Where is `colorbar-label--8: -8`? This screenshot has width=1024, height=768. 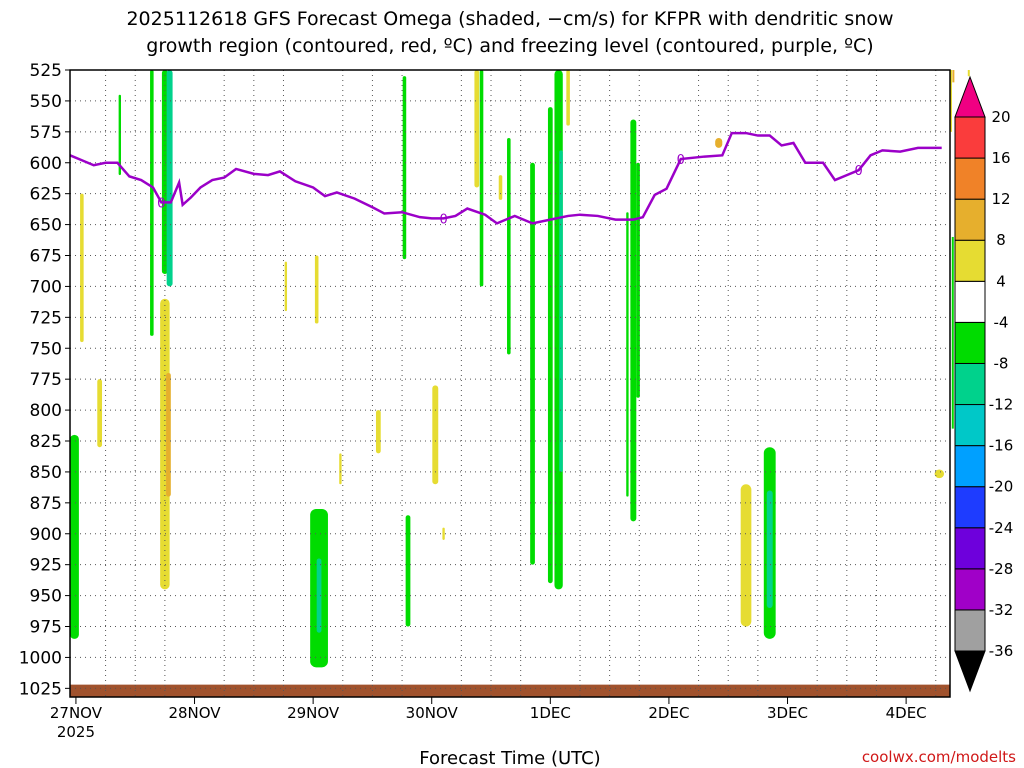 colorbar-label--8: -8 is located at coordinates (1001, 363).